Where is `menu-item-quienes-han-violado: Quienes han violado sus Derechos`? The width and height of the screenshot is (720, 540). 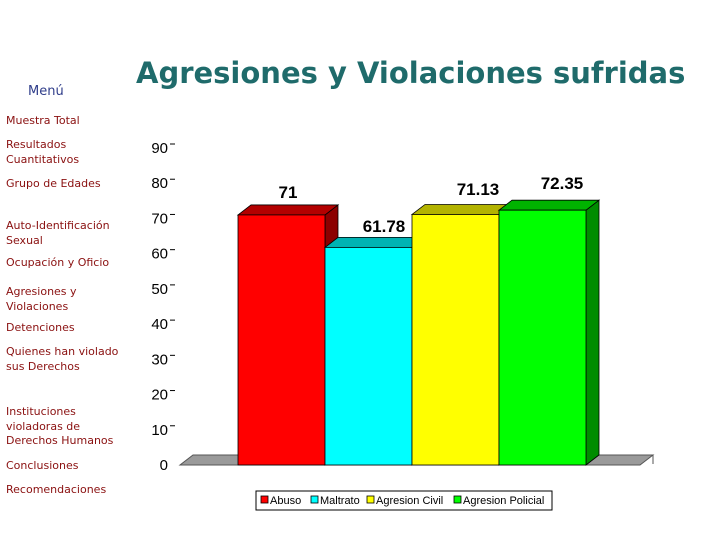 menu-item-quienes-han-violado: Quienes han violado sus Derechos is located at coordinates (62, 359).